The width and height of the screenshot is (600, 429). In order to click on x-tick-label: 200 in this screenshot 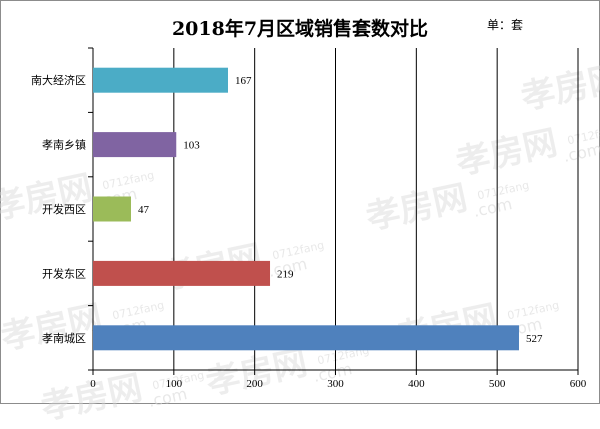, I will do `click(254, 384)`.